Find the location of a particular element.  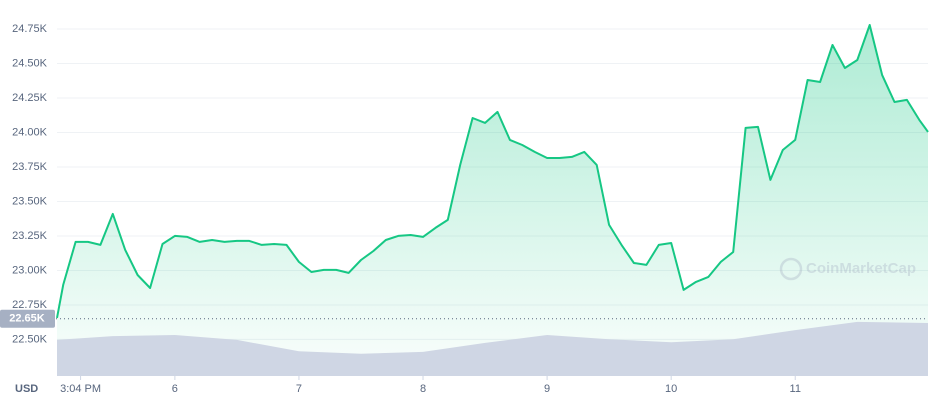

y-tick-label: 24.00K is located at coordinates (30, 132).